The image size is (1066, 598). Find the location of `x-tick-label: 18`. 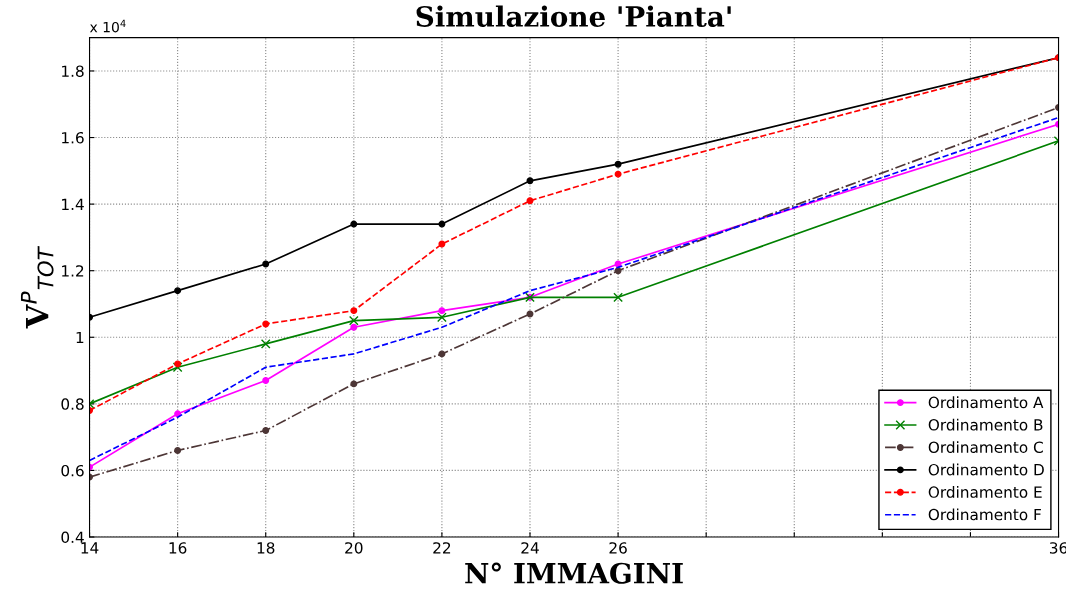

x-tick-label: 18 is located at coordinates (266, 548).